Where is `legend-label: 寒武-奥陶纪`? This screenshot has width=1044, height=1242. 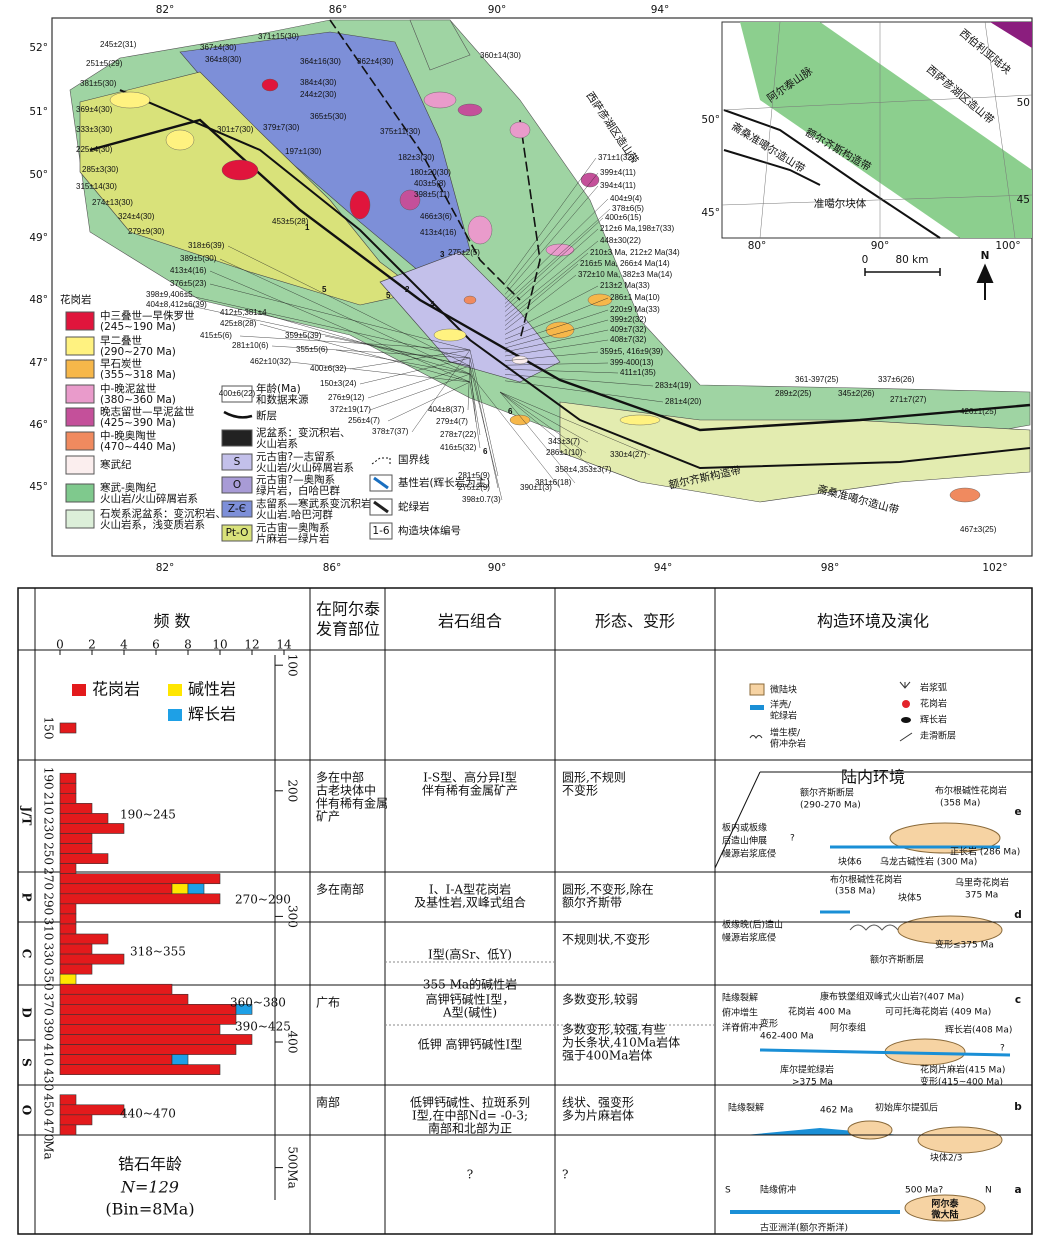
legend-label: 寒武-奥陶纪 is located at coordinates (128, 487).